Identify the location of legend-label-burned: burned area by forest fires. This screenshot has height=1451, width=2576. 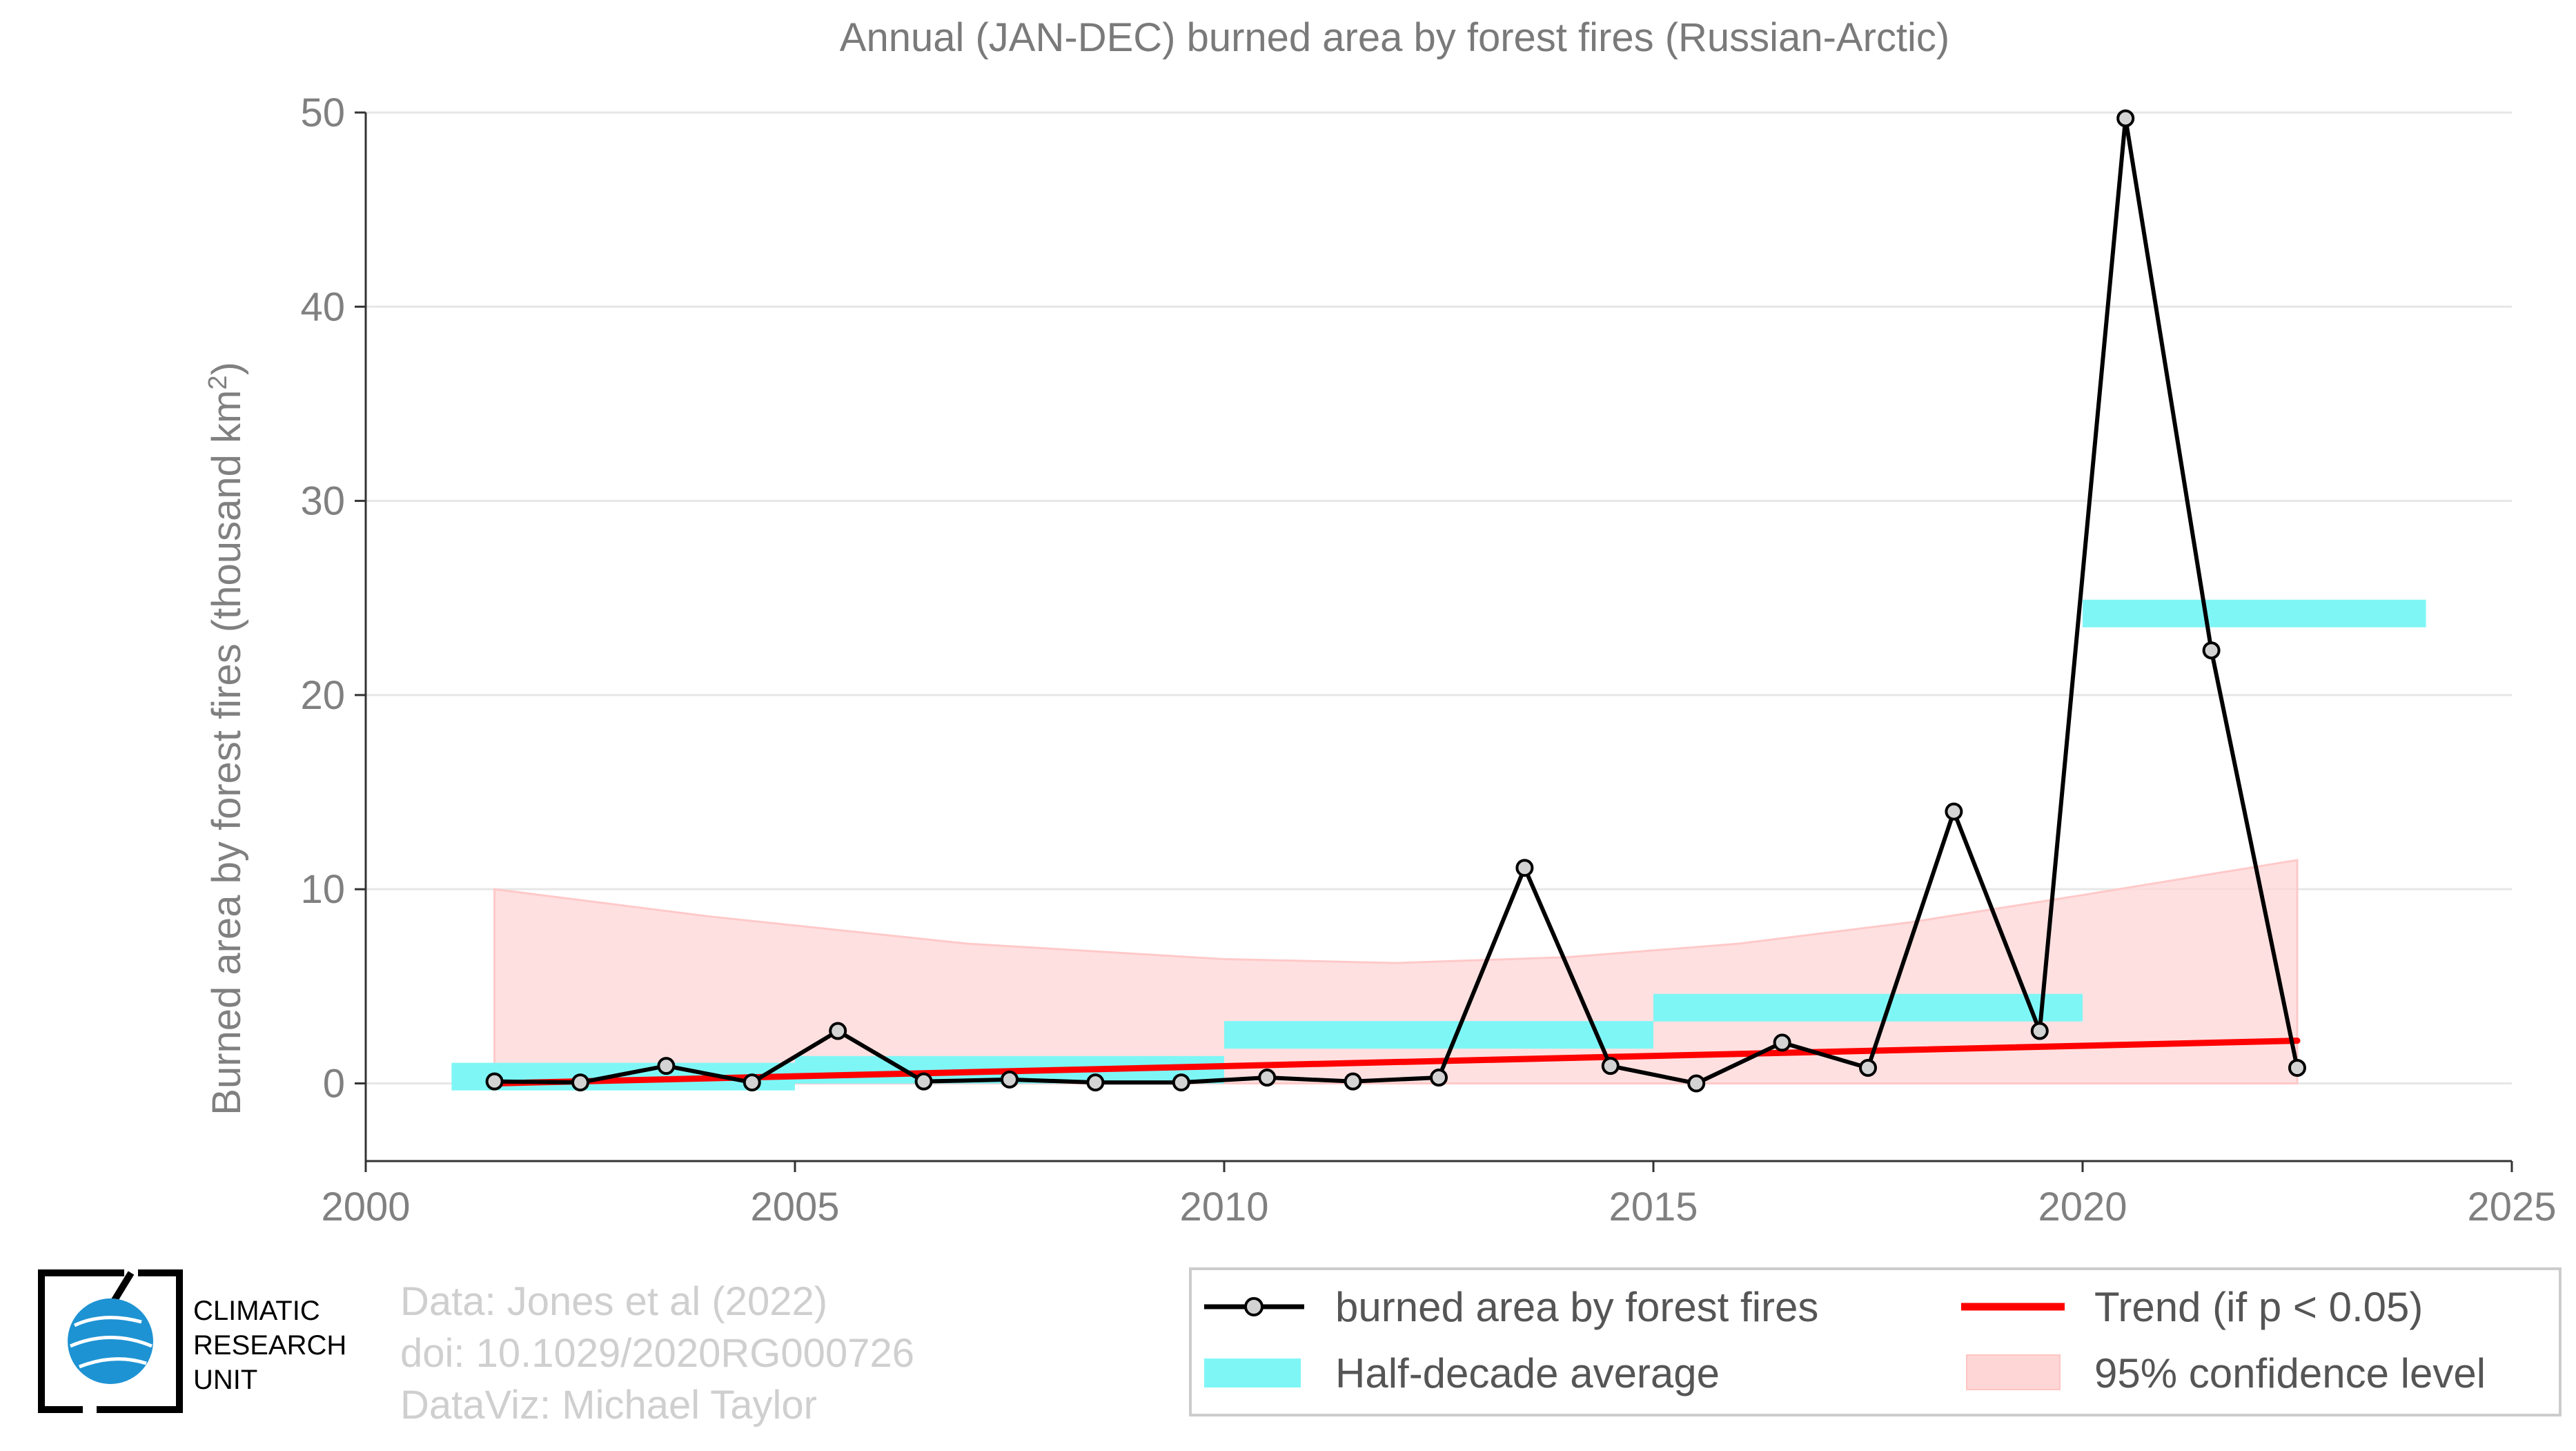
(1576, 1307).